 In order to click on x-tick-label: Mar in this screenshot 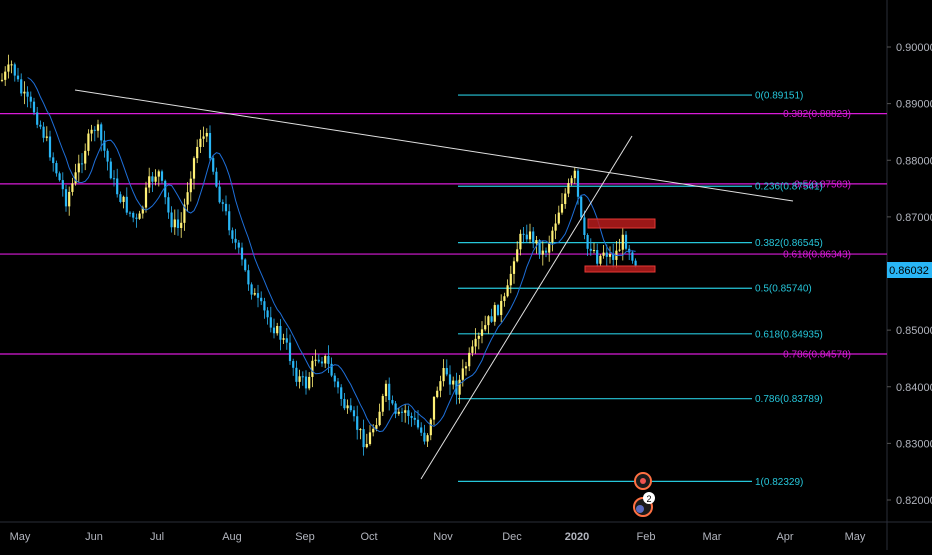, I will do `click(712, 537)`.